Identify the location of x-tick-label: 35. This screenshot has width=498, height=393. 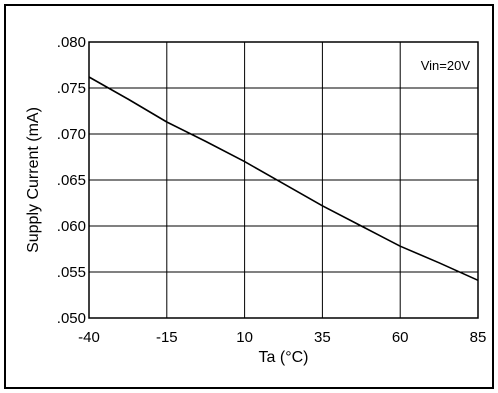
(322, 337).